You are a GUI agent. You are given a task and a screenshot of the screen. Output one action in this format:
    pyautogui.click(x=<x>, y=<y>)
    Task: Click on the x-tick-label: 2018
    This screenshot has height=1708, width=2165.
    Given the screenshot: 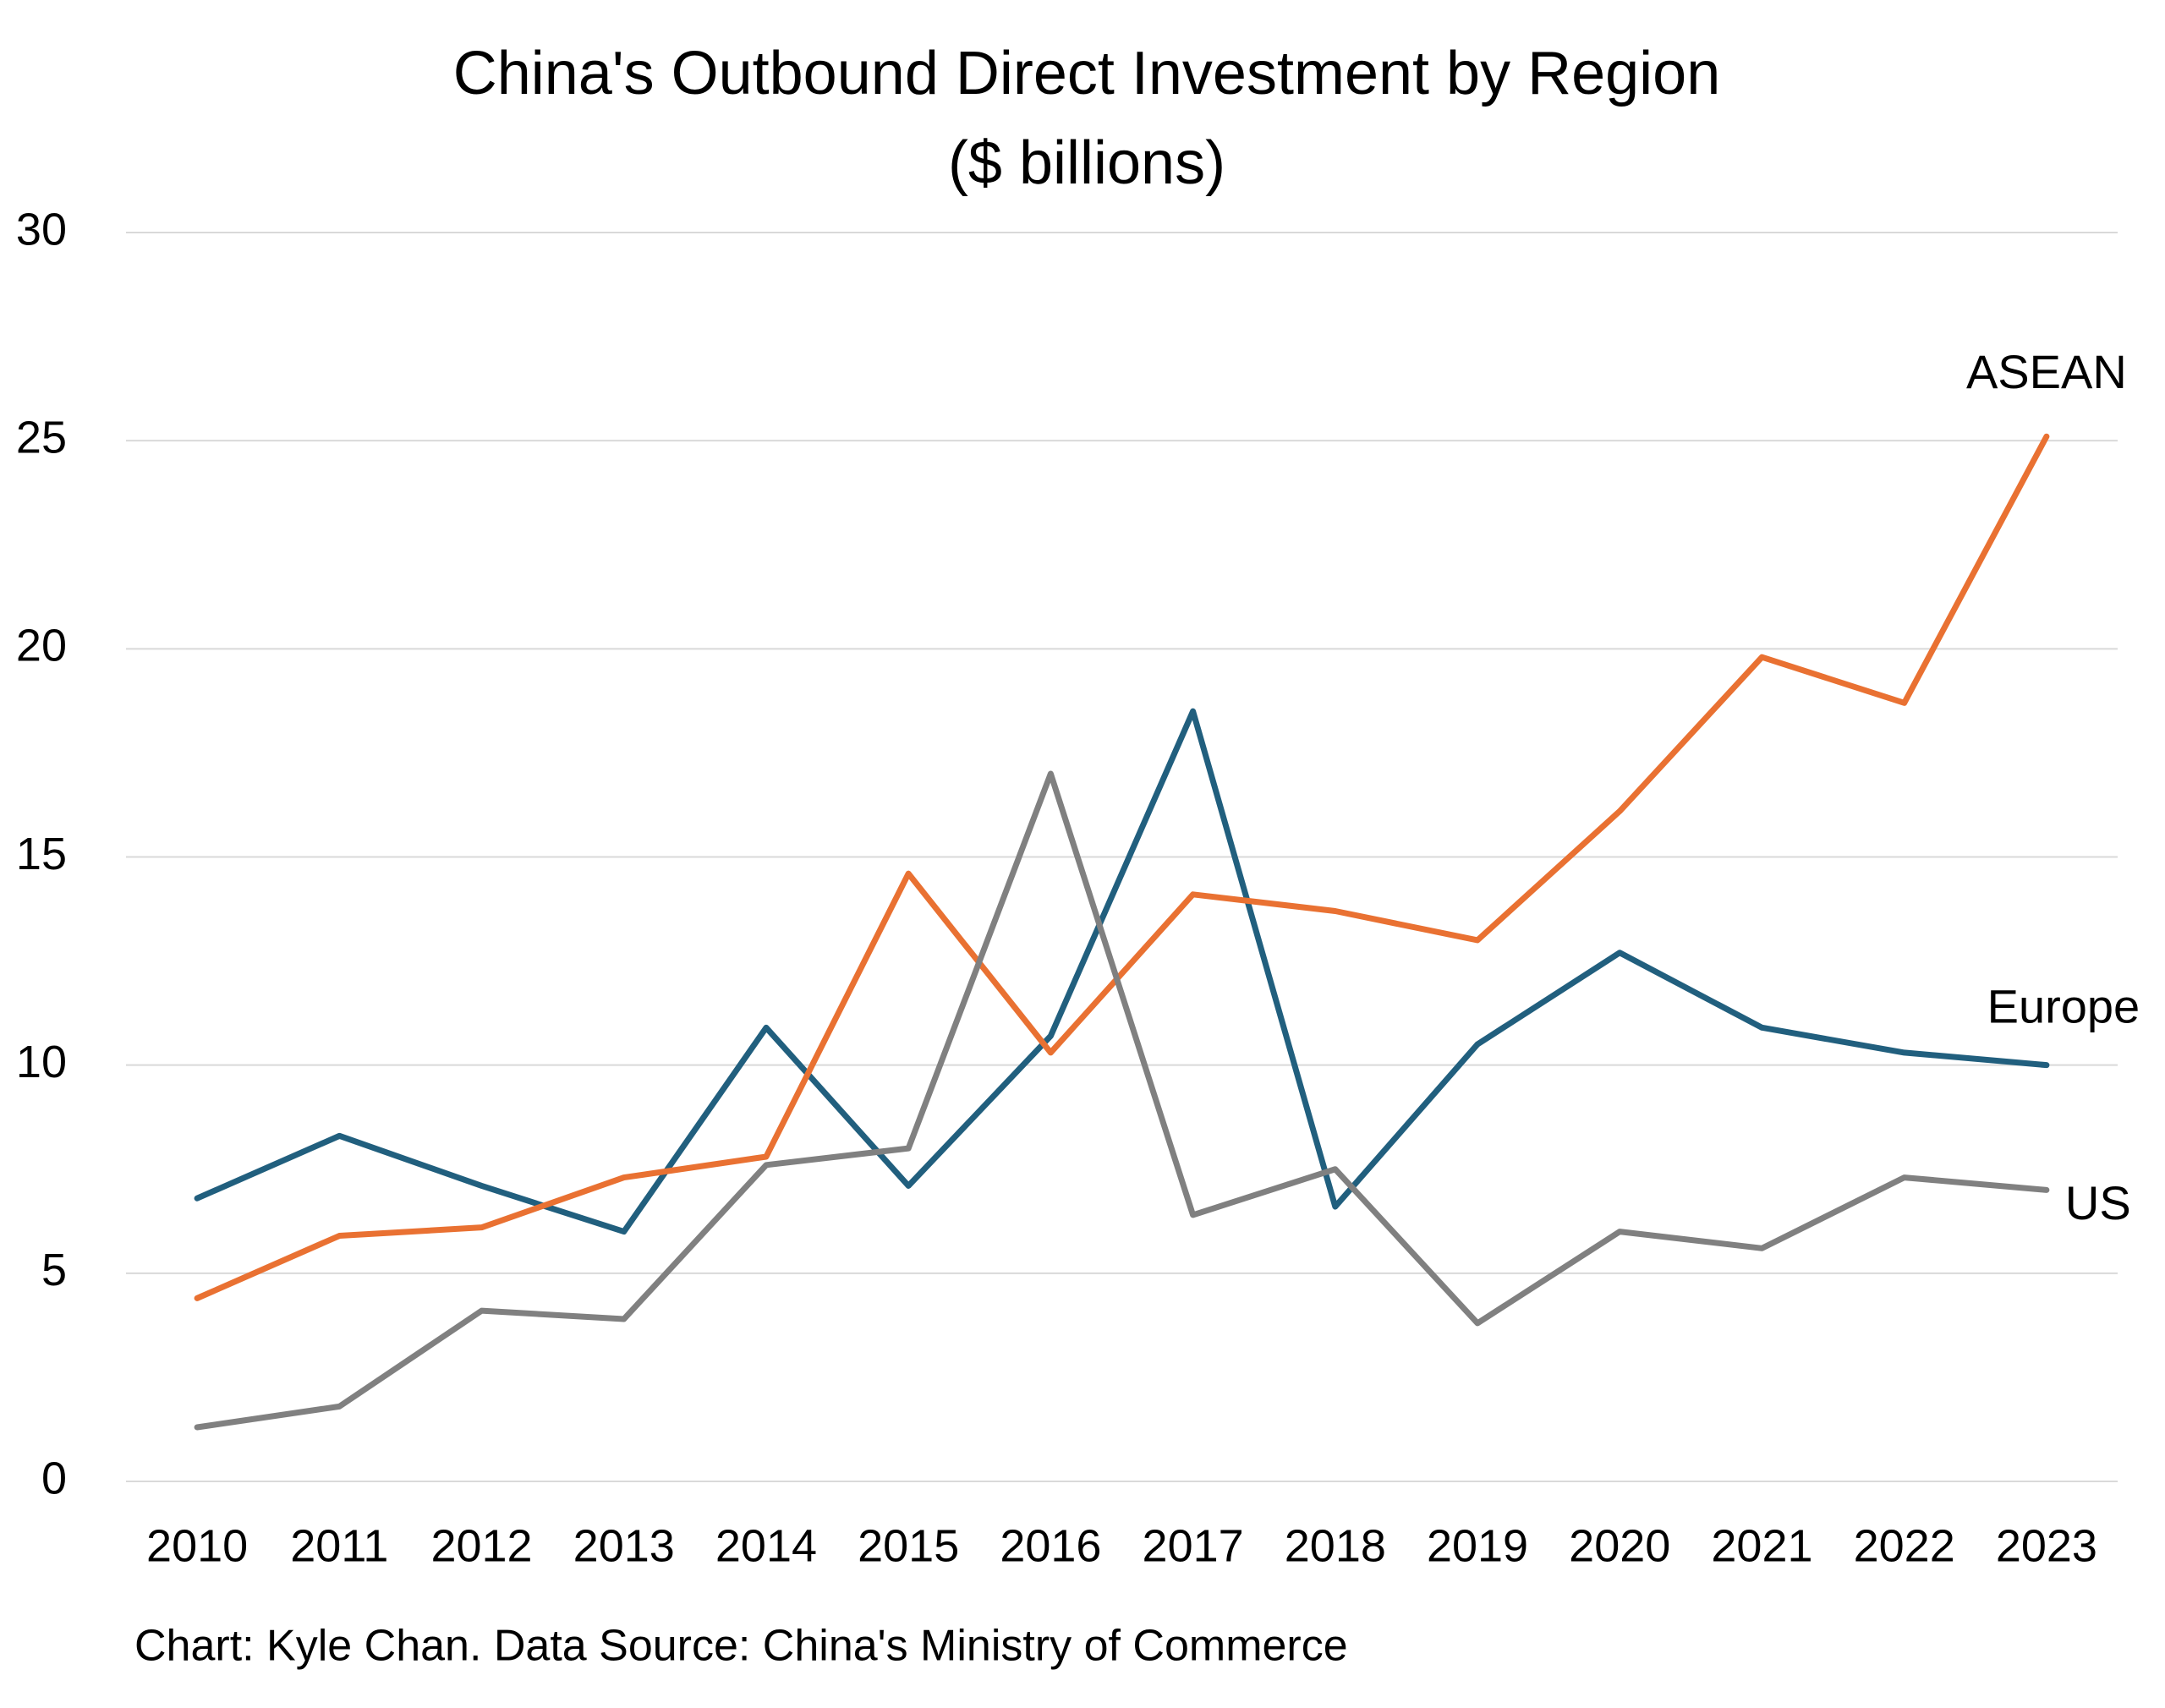 What is the action you would take?
    pyautogui.click(x=1335, y=1545)
    